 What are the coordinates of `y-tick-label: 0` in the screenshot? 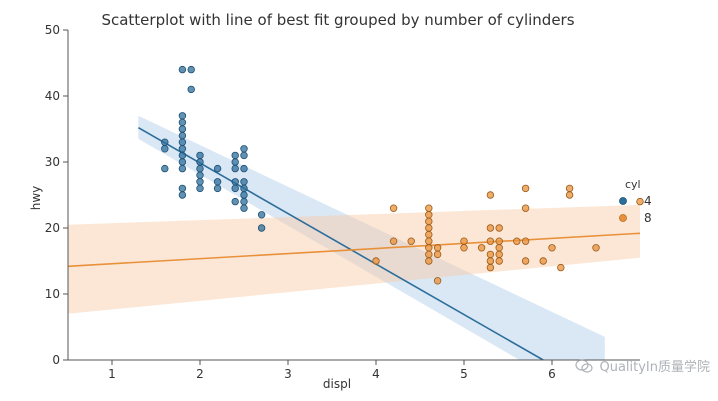 It's located at (56, 360).